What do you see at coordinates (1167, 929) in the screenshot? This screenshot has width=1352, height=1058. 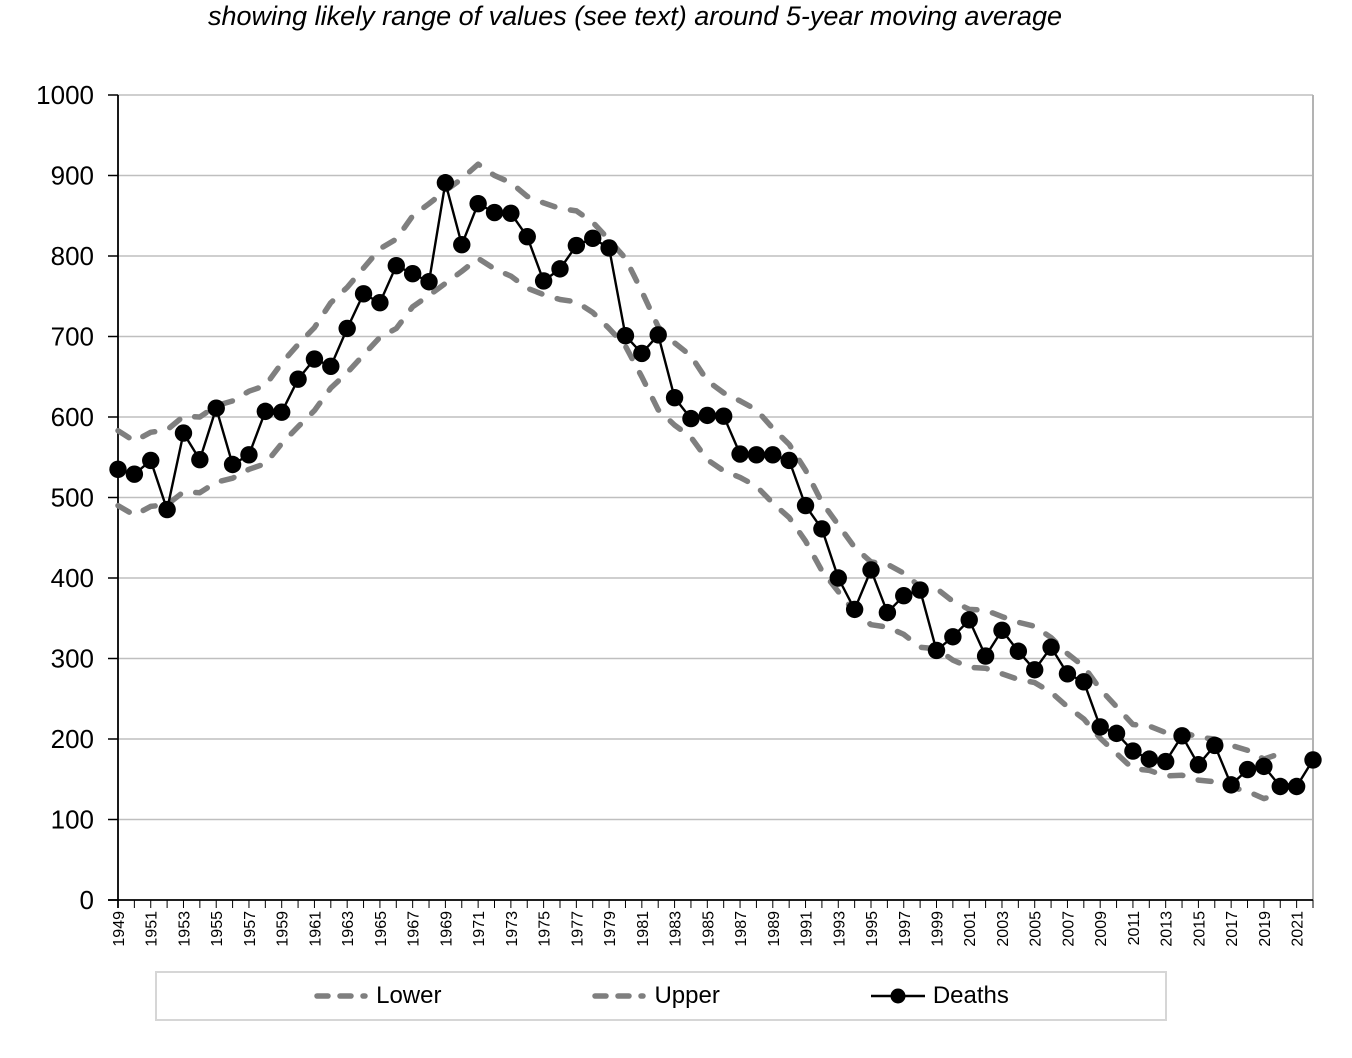 I see `svg-text: 2013` at bounding box center [1167, 929].